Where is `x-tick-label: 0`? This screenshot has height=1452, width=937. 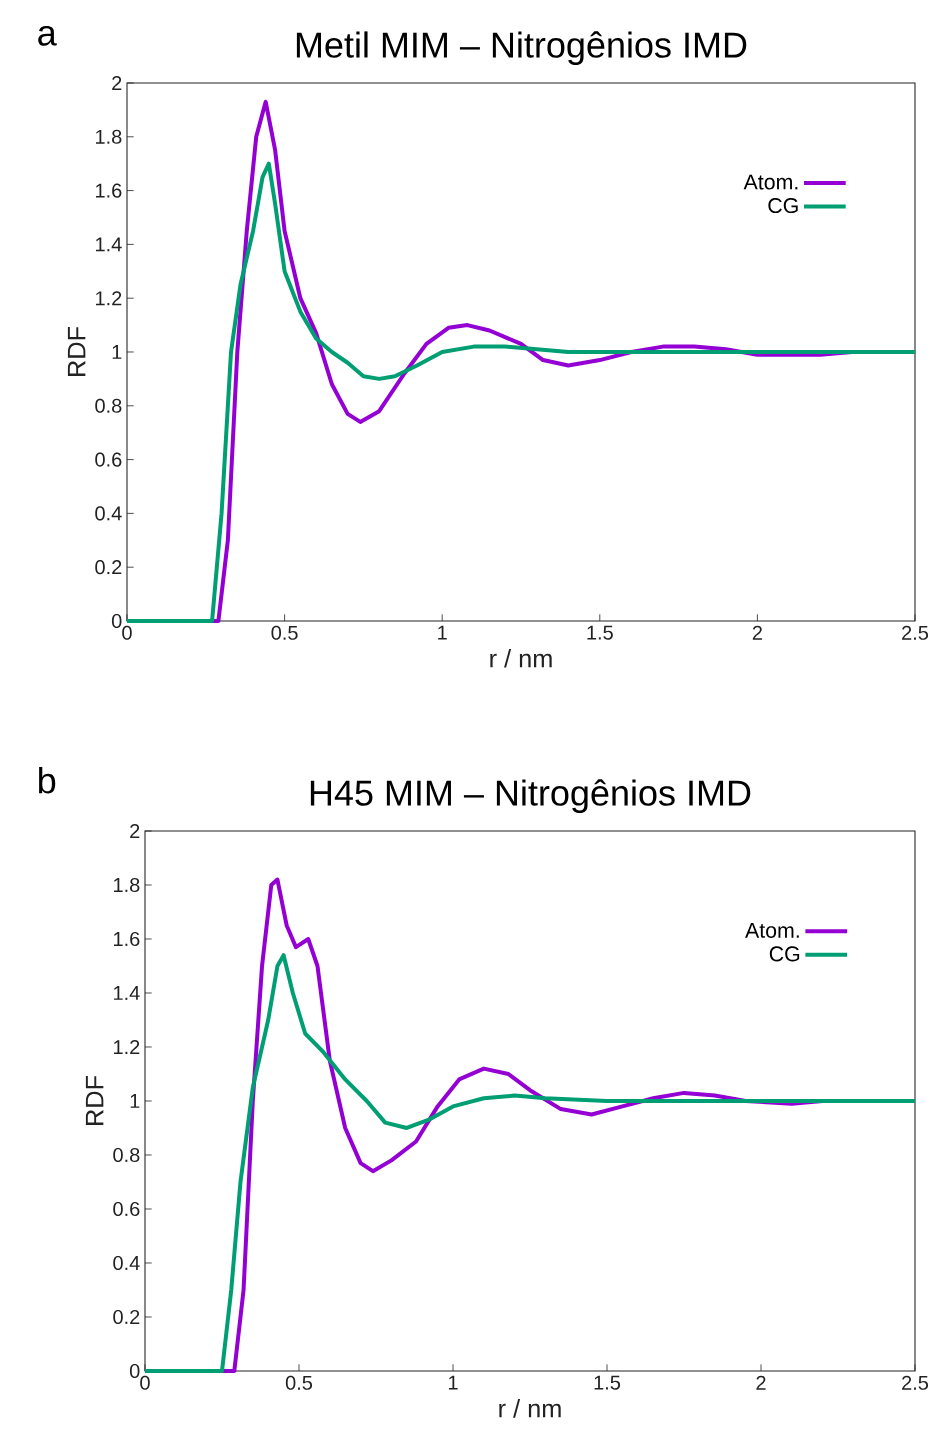 x-tick-label: 0 is located at coordinates (145, 1382).